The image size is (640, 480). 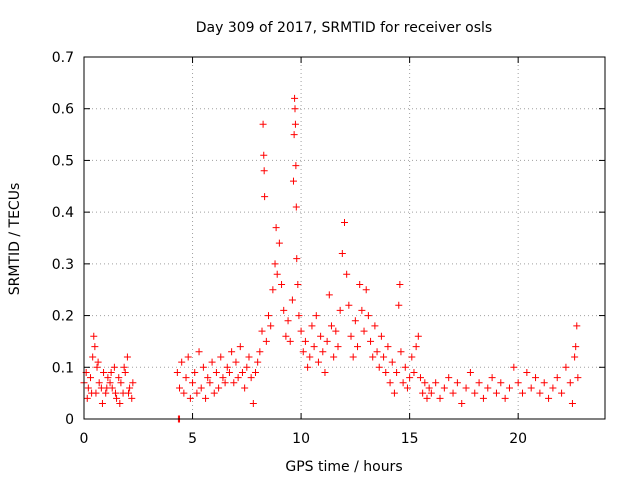 What do you see at coordinates (301, 439) in the screenshot?
I see `x-tick-label: 10` at bounding box center [301, 439].